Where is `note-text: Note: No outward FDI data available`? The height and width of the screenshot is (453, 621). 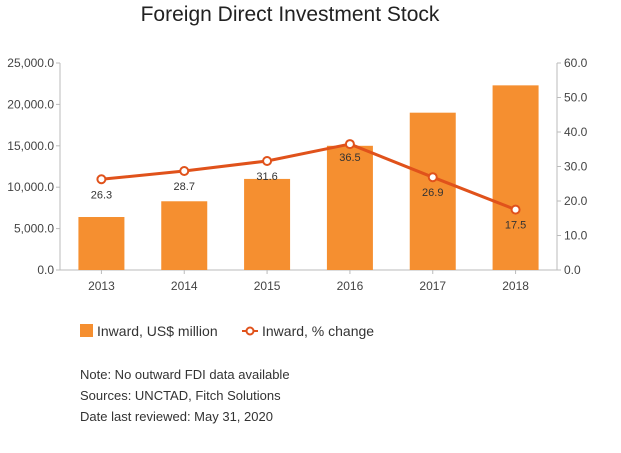
note-text: Note: No outward FDI data available is located at coordinates (185, 374).